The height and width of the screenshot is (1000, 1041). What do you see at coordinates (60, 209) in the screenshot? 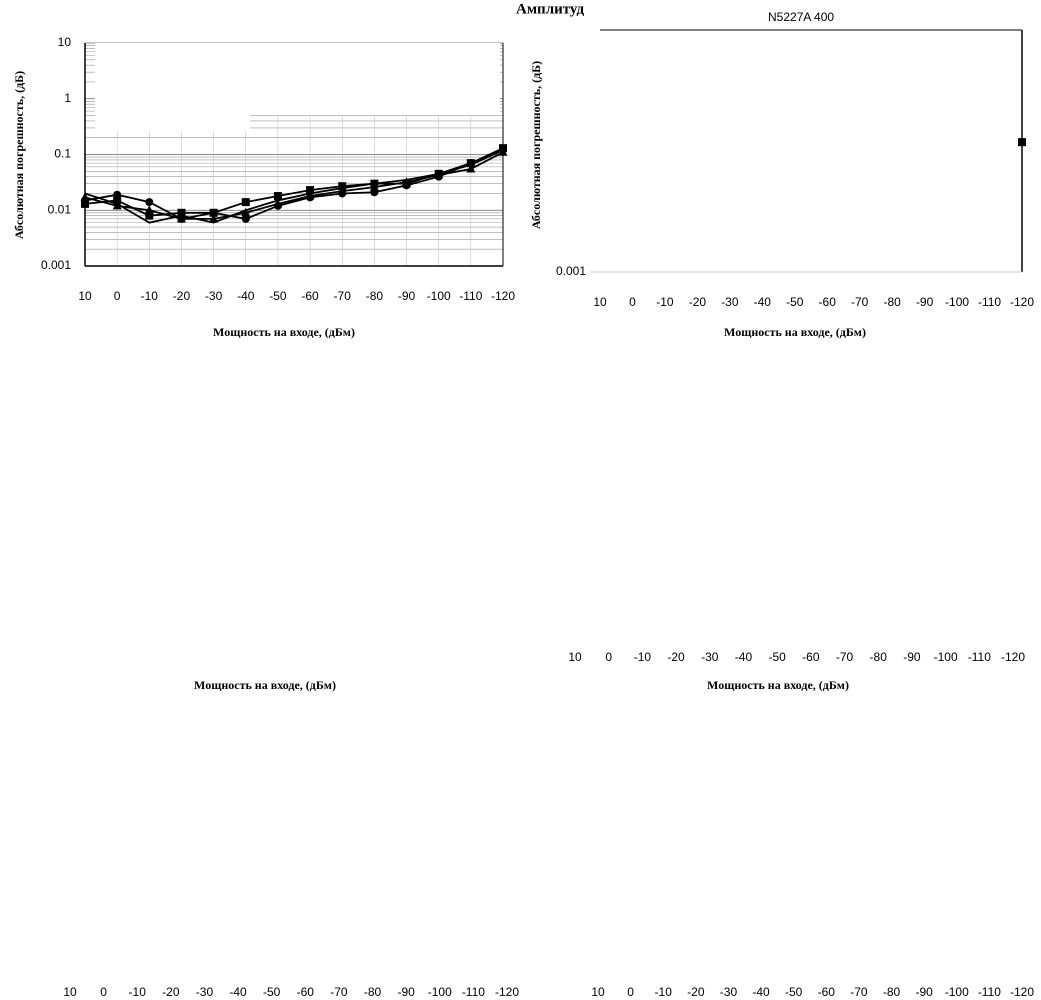
I see `y-tick-label: 0.01` at bounding box center [60, 209].